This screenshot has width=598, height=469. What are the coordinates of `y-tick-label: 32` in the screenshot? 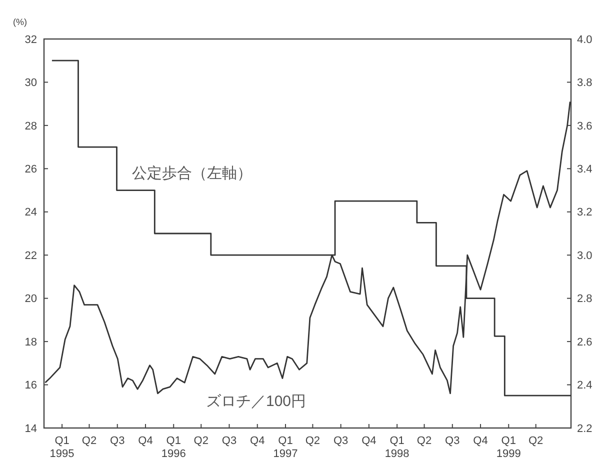 It's located at (30, 40).